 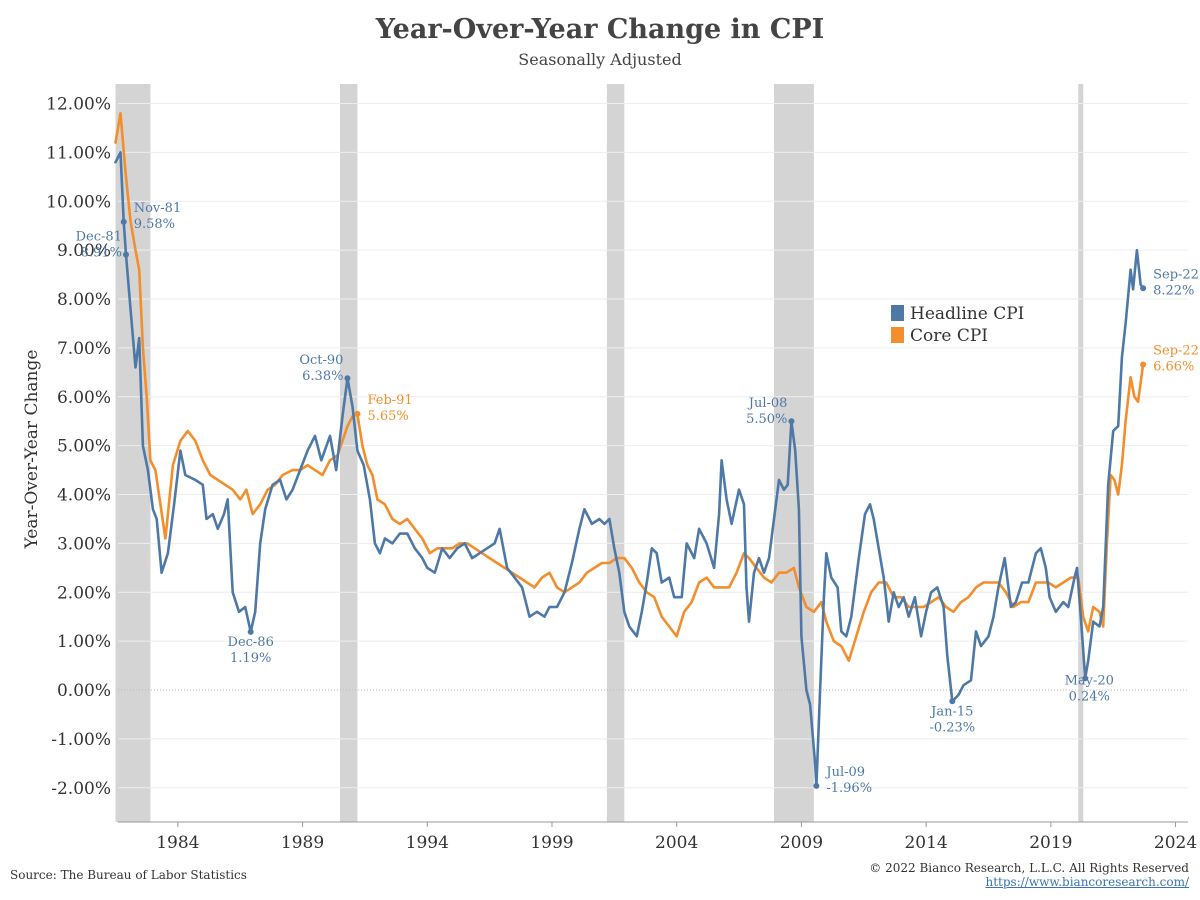 I want to click on annotation-value: 6.66%, so click(x=1173, y=367).